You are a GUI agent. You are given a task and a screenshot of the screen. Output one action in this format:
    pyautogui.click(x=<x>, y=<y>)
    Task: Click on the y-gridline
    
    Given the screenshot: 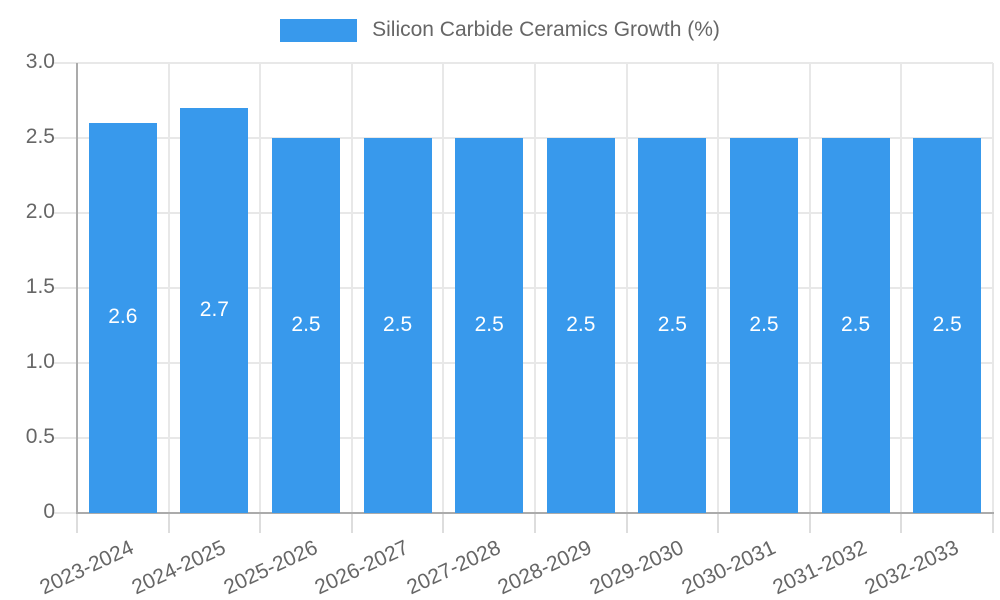 What is the action you would take?
    pyautogui.click(x=523, y=63)
    